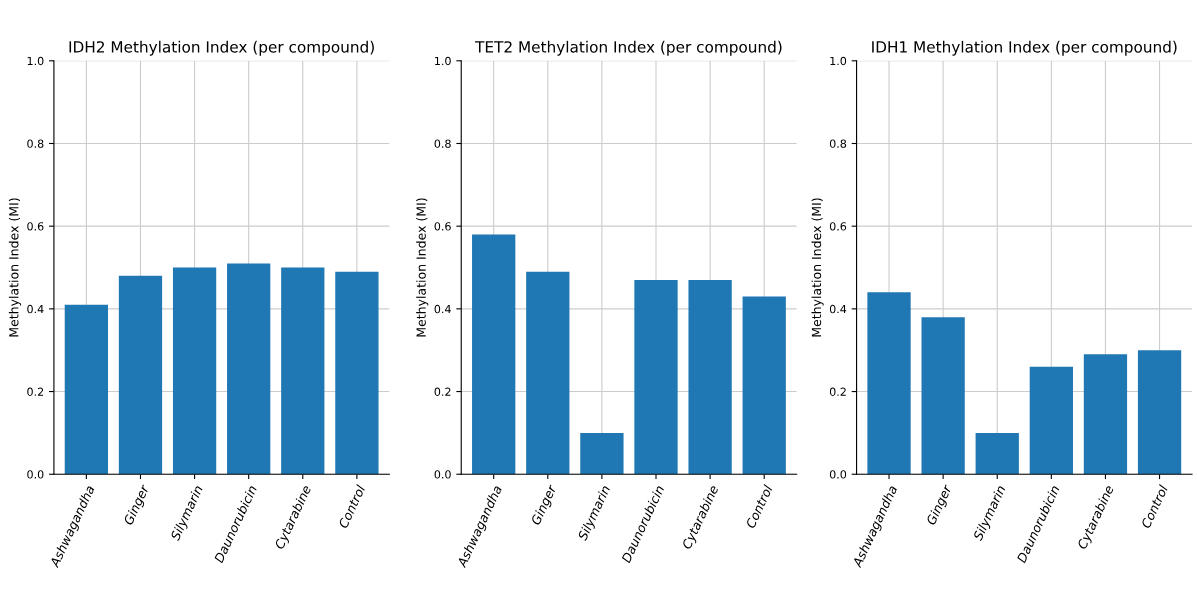 Image resolution: width=1198 pixels, height=608 pixels. Describe the element at coordinates (1024, 48) in the screenshot. I see `chart-title: IDH1 Methylation Index (per compound)` at that location.